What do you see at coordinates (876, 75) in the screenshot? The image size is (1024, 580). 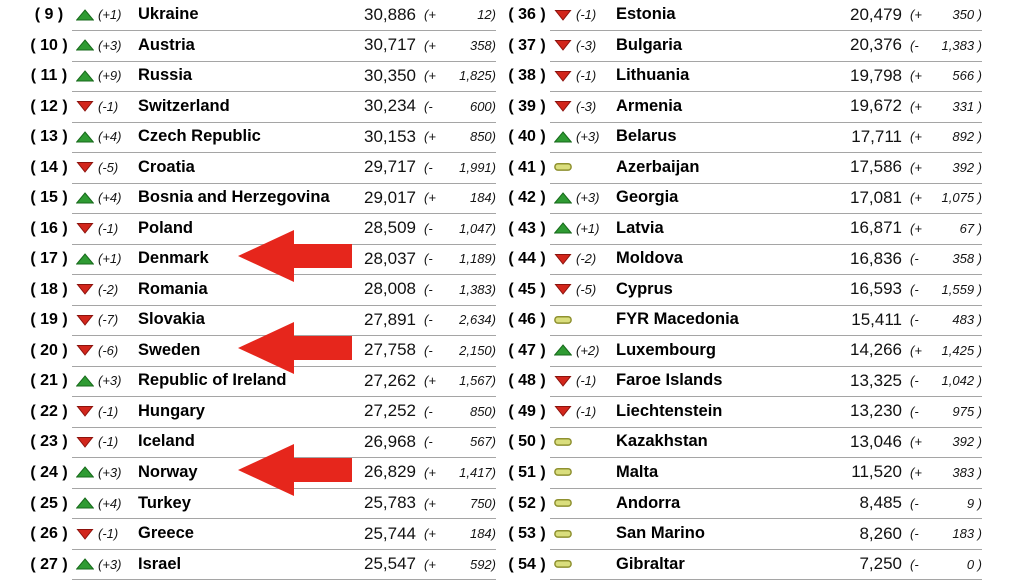 I see `points-value: 19,798` at bounding box center [876, 75].